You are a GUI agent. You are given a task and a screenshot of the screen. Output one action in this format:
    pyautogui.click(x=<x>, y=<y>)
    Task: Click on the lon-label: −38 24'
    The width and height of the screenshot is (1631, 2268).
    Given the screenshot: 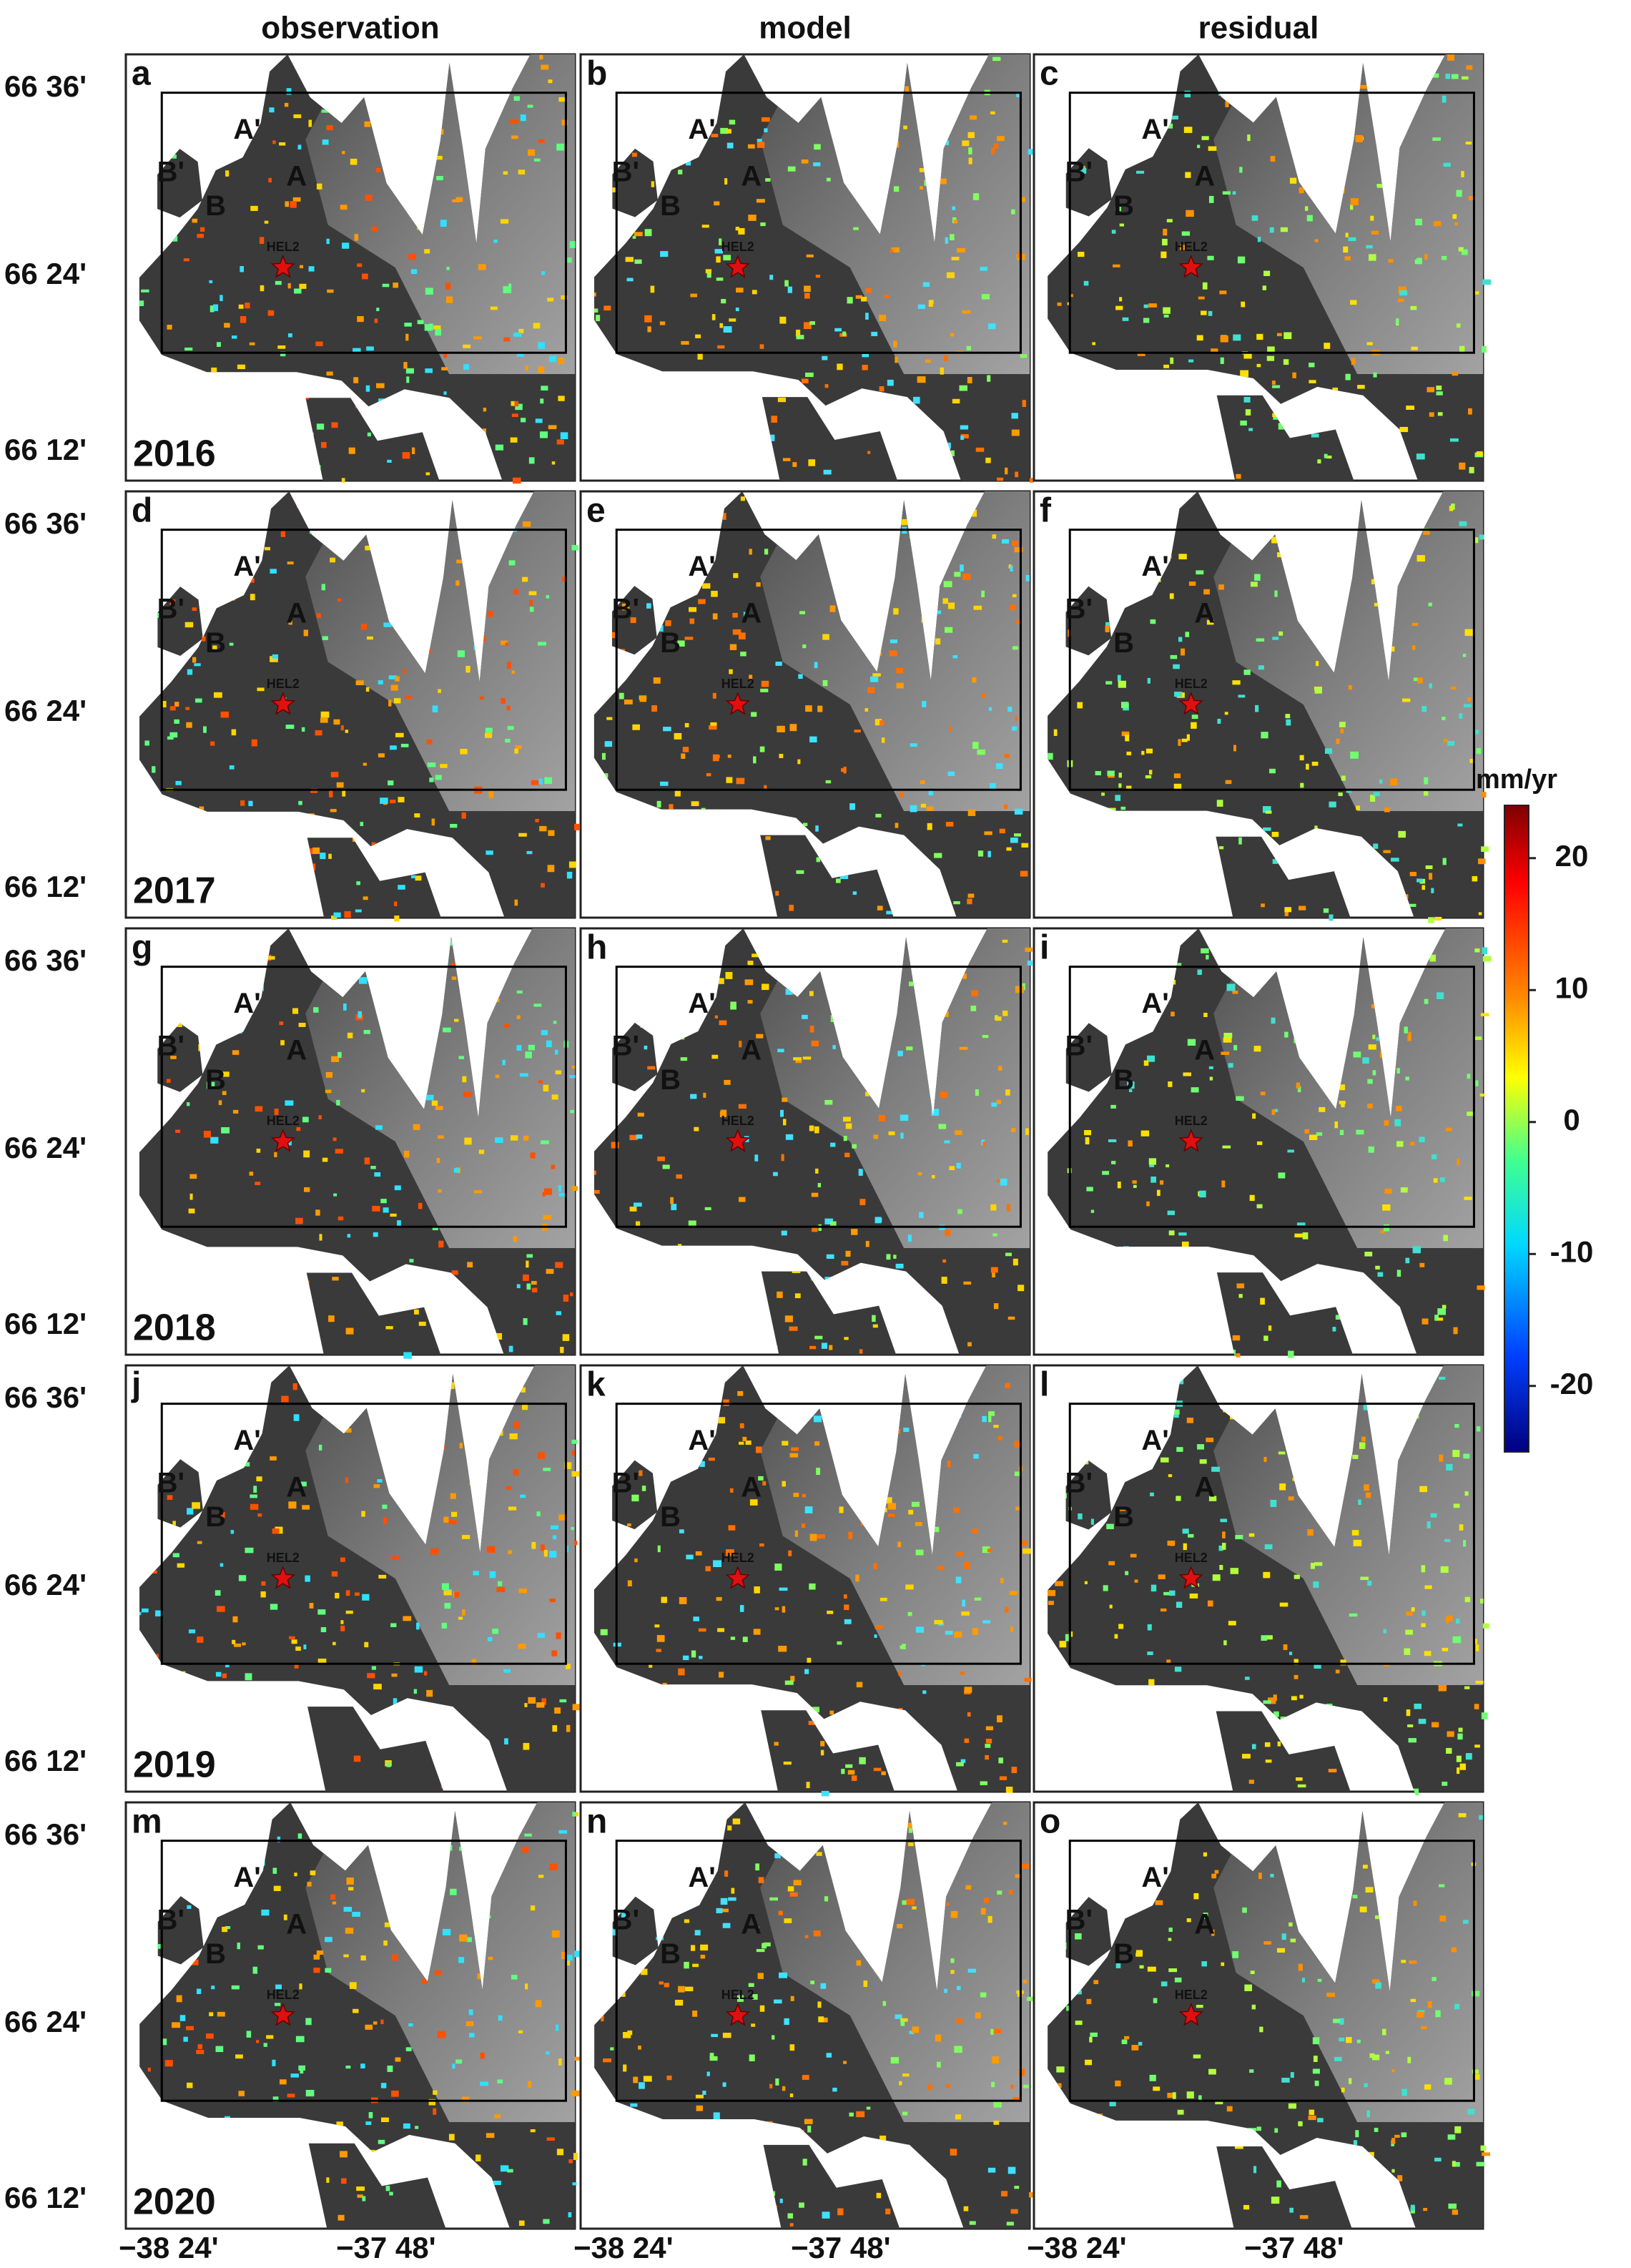 What is the action you would take?
    pyautogui.click(x=169, y=2247)
    